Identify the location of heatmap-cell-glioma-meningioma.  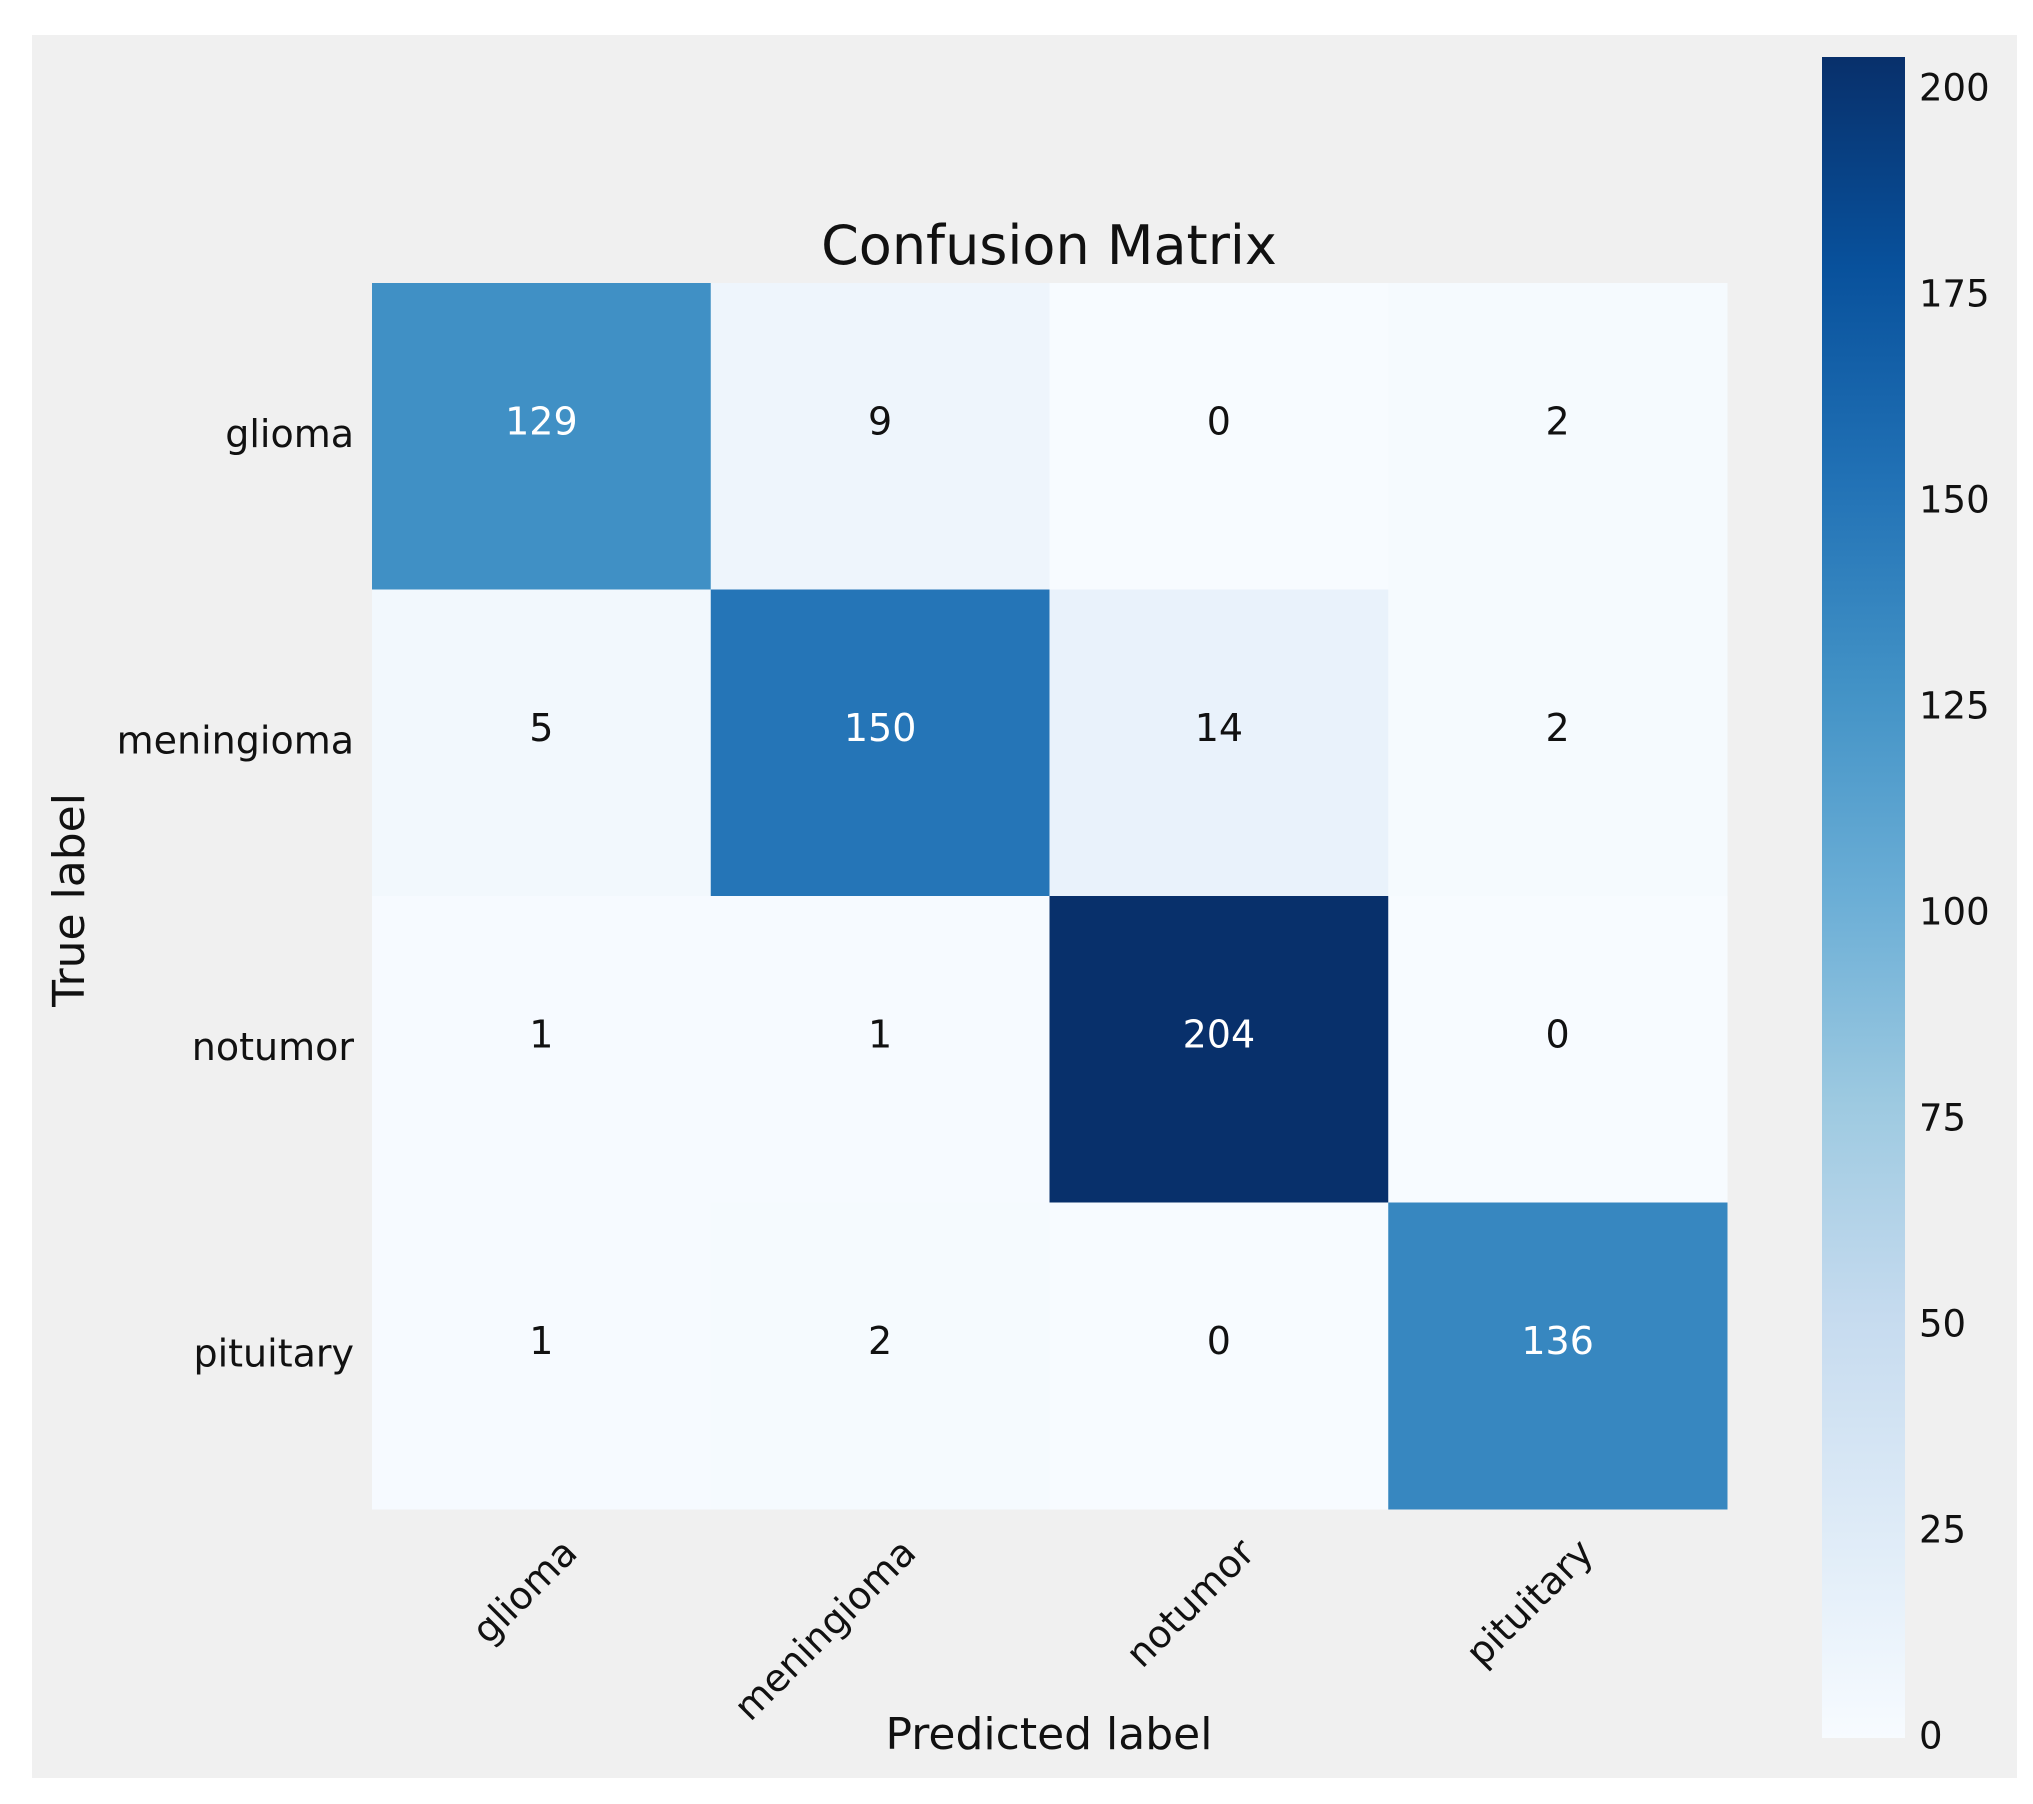
(880, 436).